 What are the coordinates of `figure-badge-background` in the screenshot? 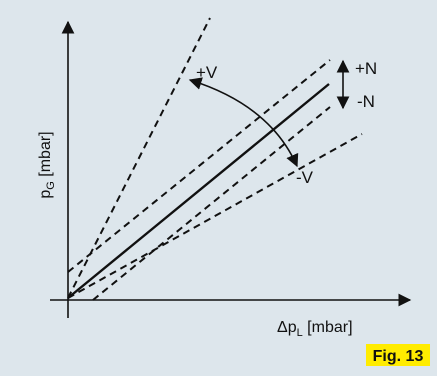 It's located at (398, 355).